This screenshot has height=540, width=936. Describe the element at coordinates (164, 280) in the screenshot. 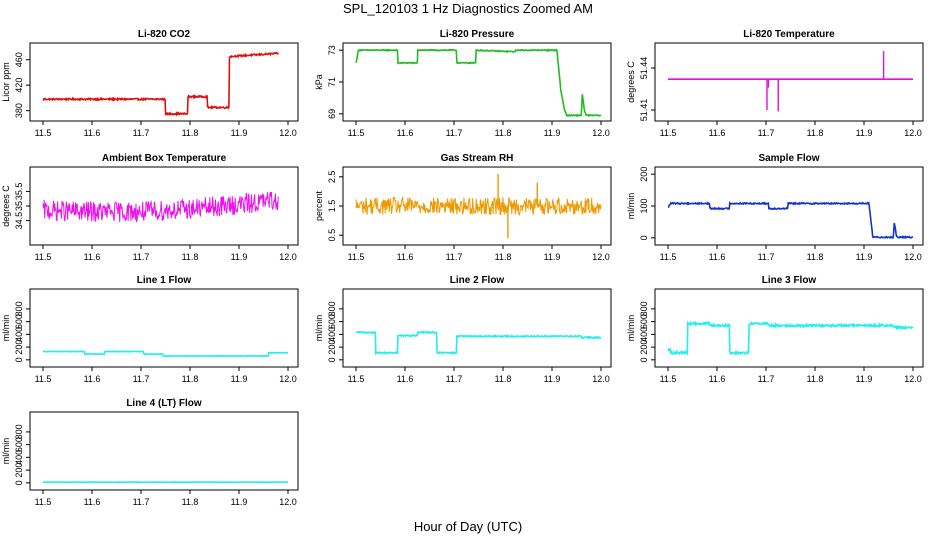

I see `panel-title-line1: Line 1 Flow` at that location.